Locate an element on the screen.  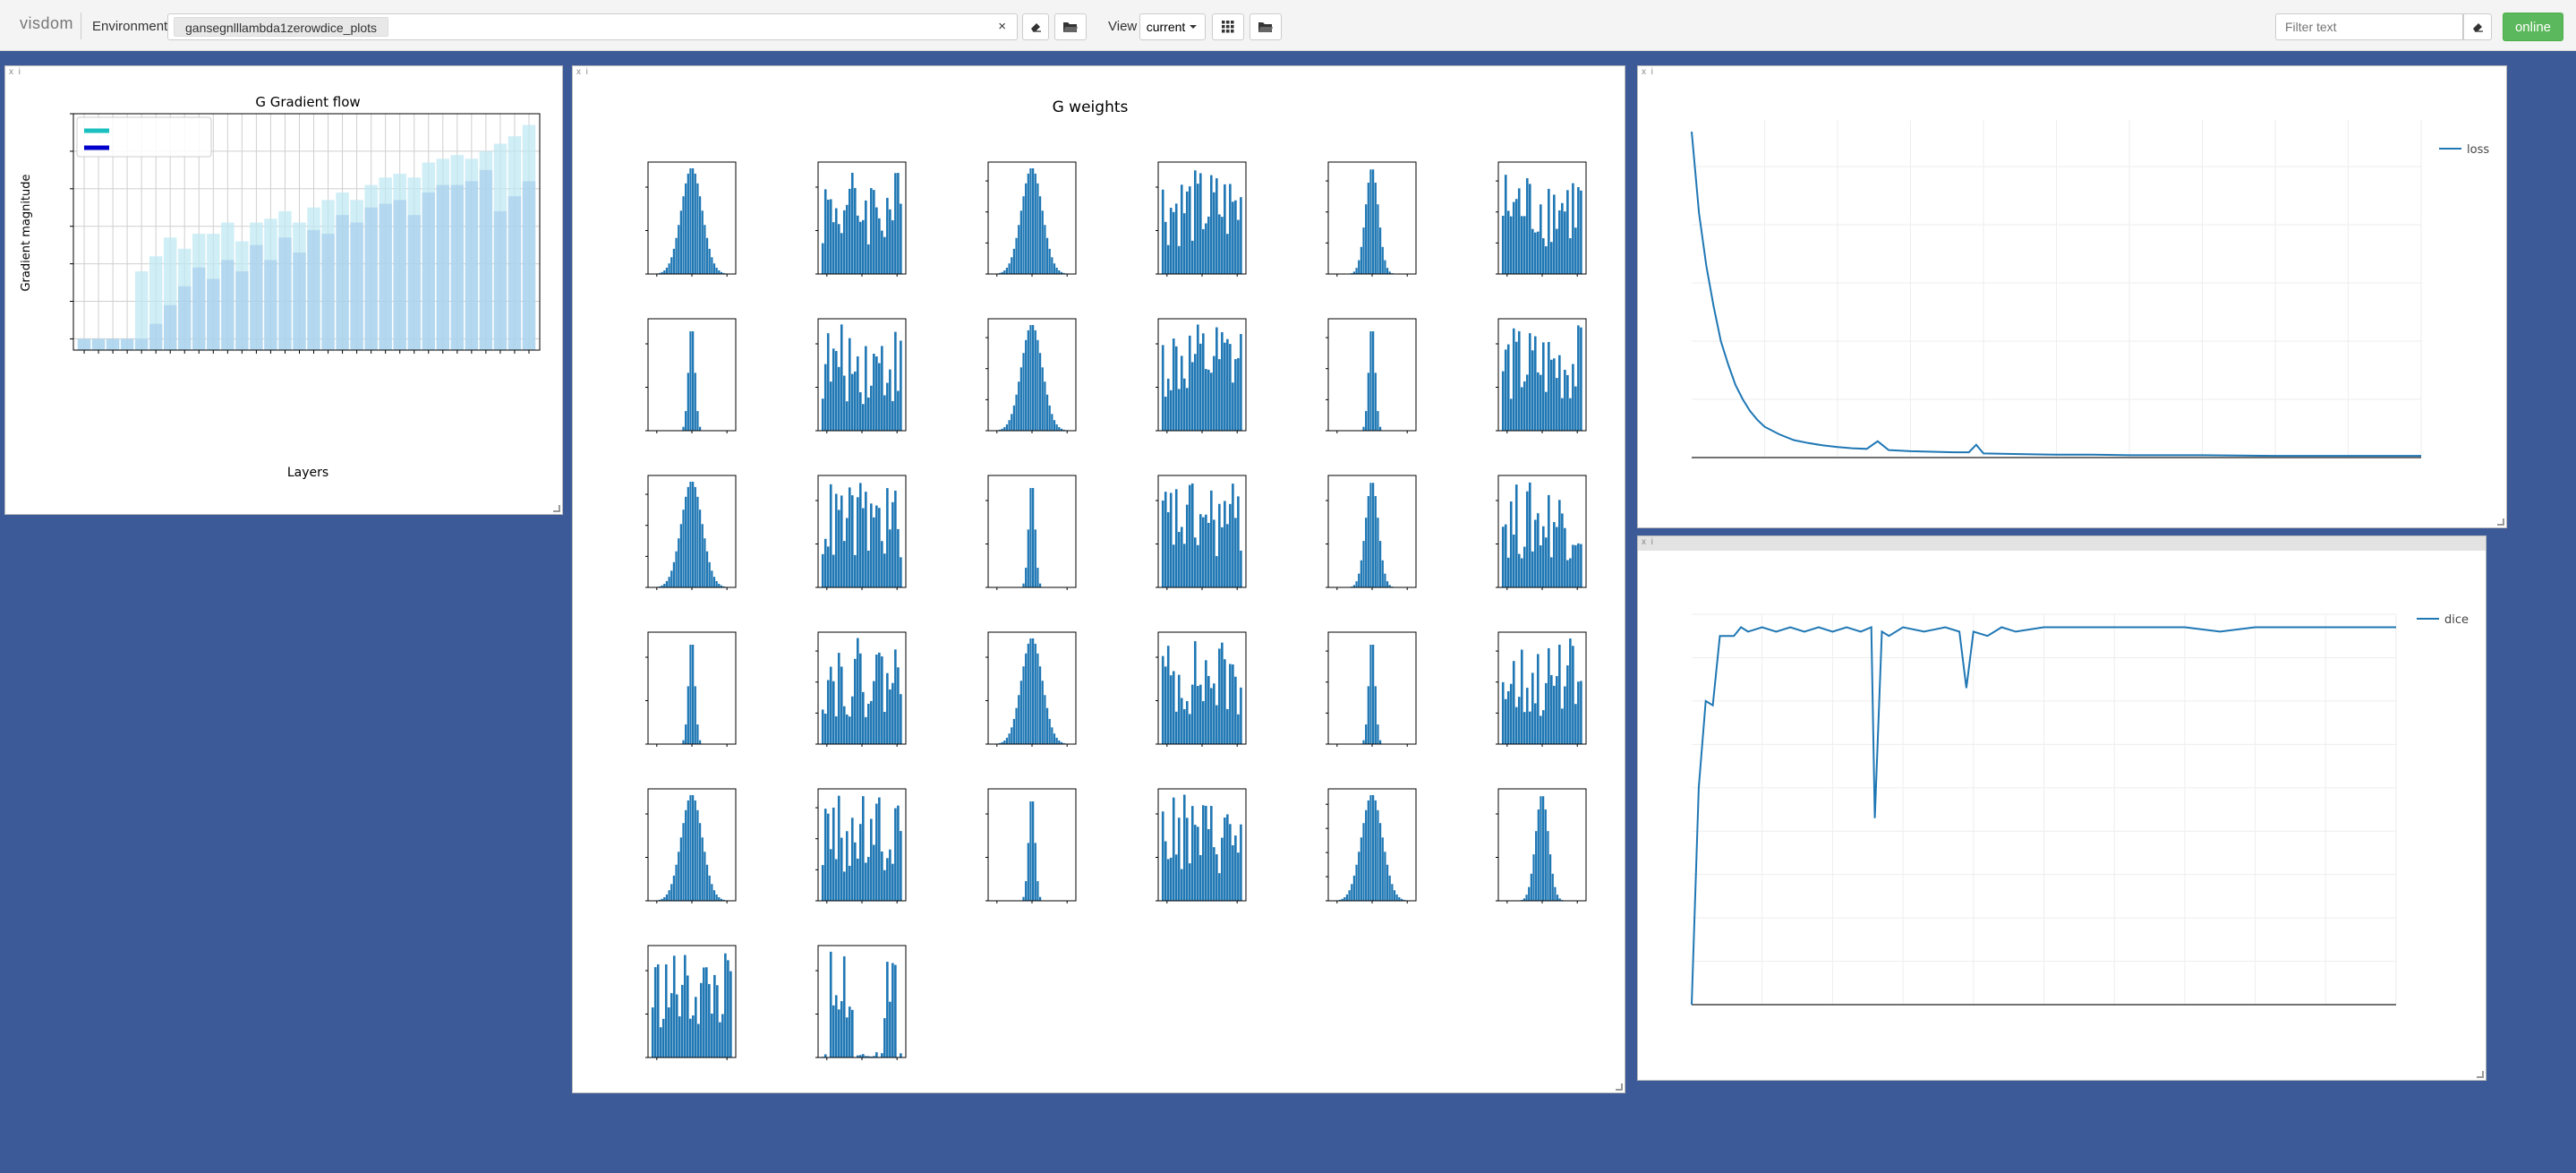
environment-select: gansegnlllambda1zerowdice_plots × is located at coordinates (592, 27).